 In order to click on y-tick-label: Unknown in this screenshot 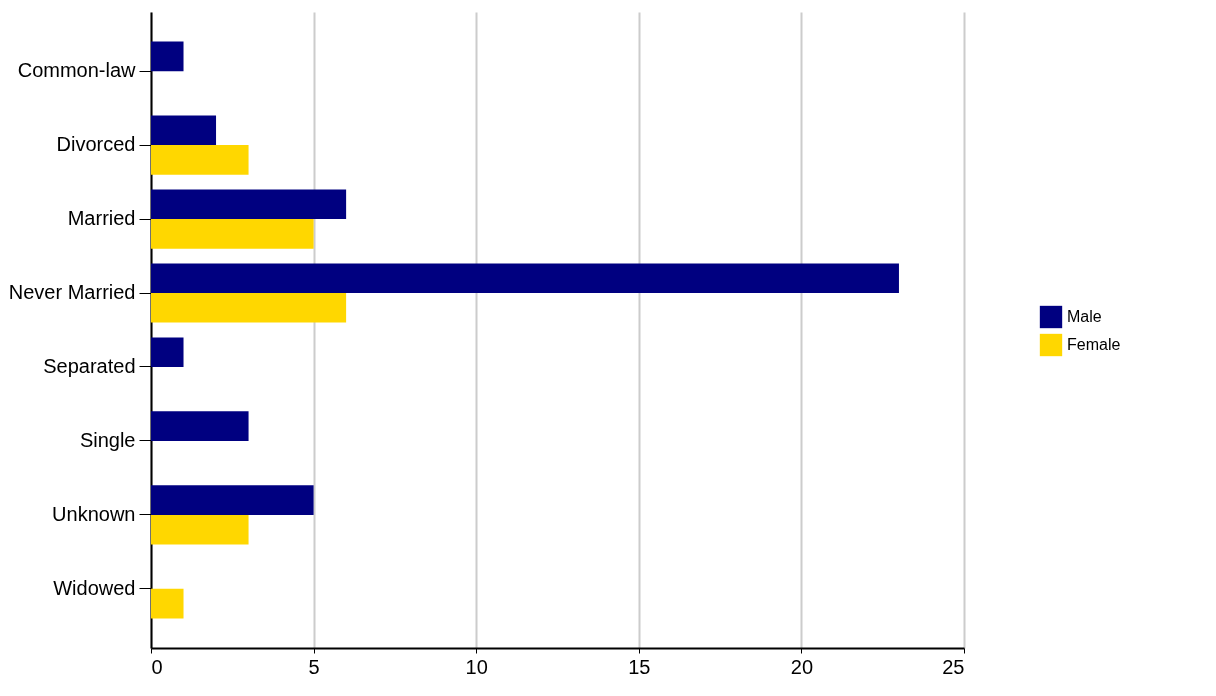, I will do `click(94, 513)`.